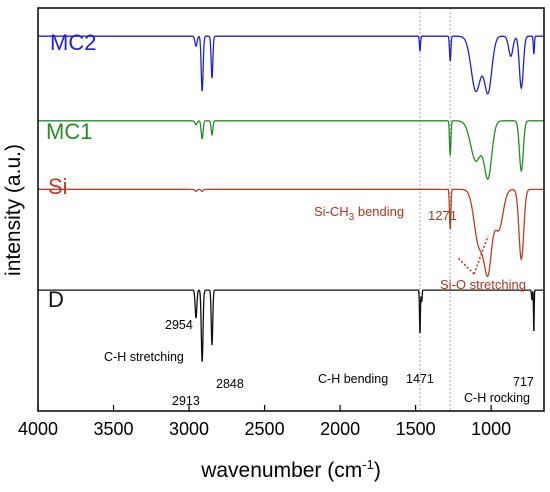  Describe the element at coordinates (416, 429) in the screenshot. I see `x-tick-label-1500: 1500` at that location.